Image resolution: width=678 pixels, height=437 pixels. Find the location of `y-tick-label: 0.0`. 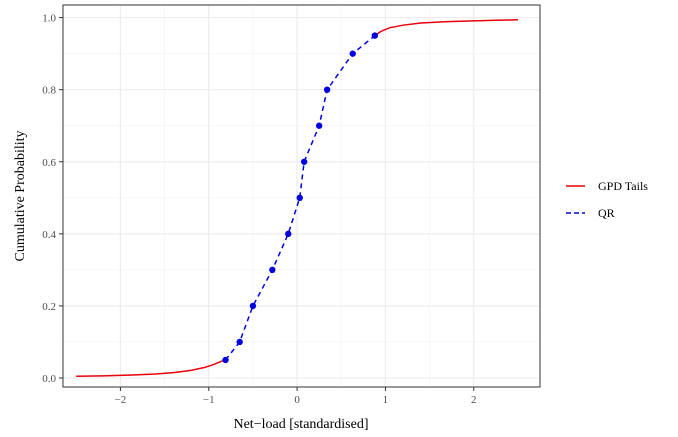

y-tick-label: 0.0 is located at coordinates (49, 379).